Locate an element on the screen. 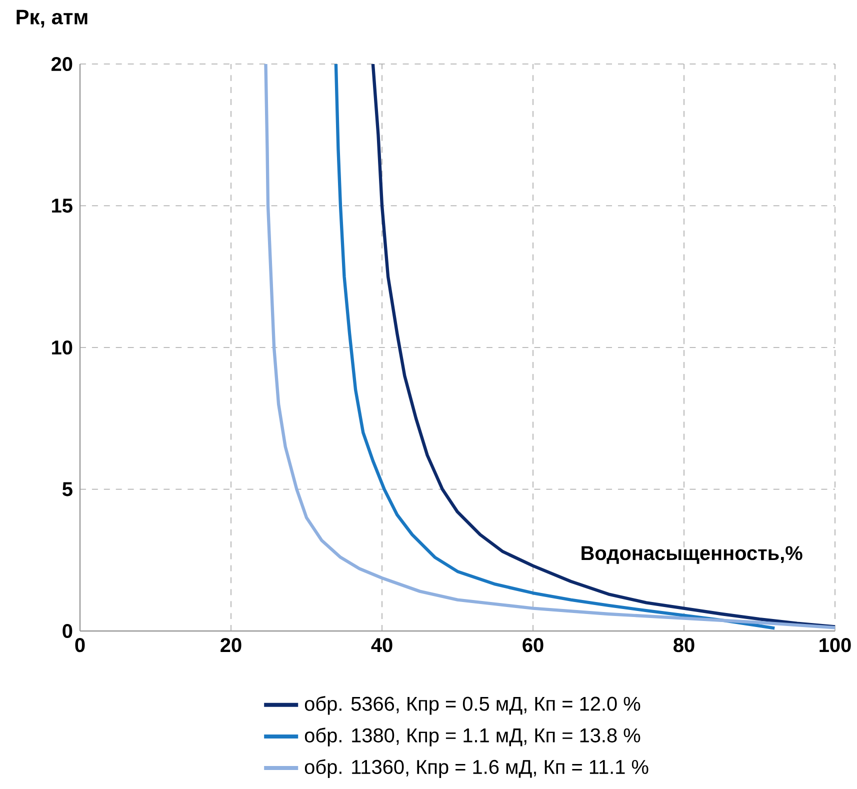 This screenshot has height=789, width=857. x-tick-label: 100 is located at coordinates (835, 645).